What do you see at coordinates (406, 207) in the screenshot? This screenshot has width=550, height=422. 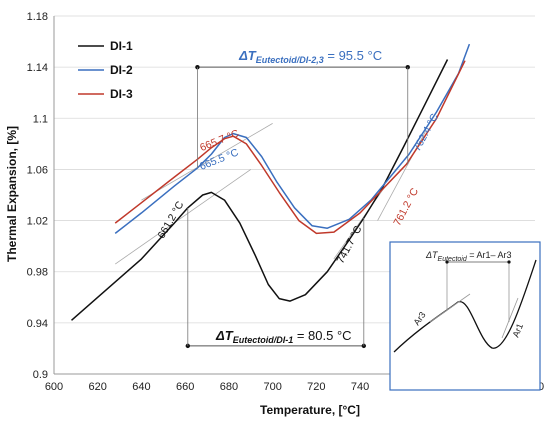 I see `temperature-label: 761.2 °C` at bounding box center [406, 207].